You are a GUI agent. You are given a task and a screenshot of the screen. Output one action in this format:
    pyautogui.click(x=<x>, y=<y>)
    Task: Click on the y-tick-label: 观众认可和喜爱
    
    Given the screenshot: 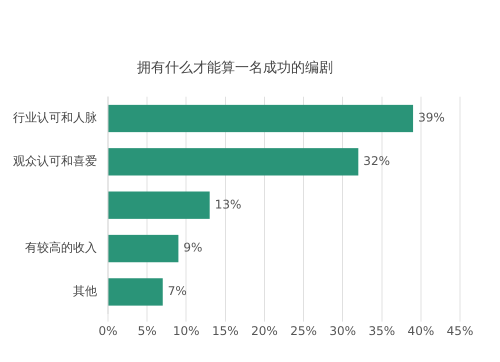 What is the action you would take?
    pyautogui.click(x=55, y=161)
    